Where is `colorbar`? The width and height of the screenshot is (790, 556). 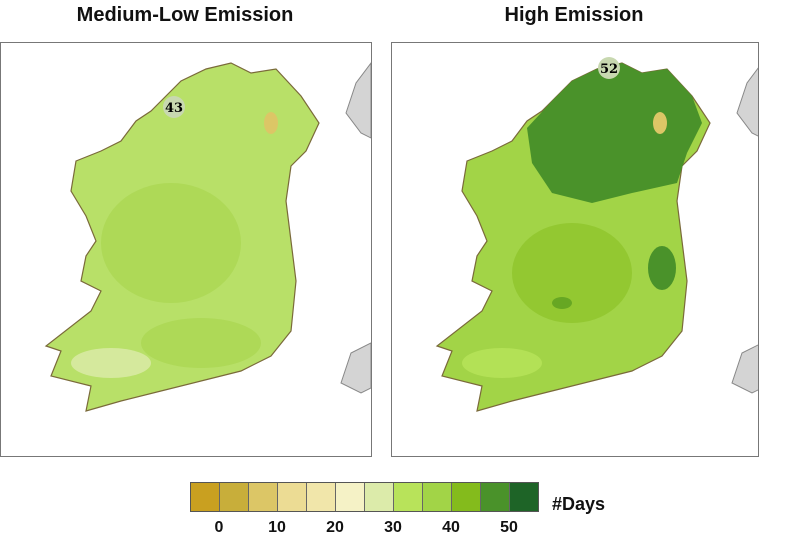
colorbar is located at coordinates (364, 497).